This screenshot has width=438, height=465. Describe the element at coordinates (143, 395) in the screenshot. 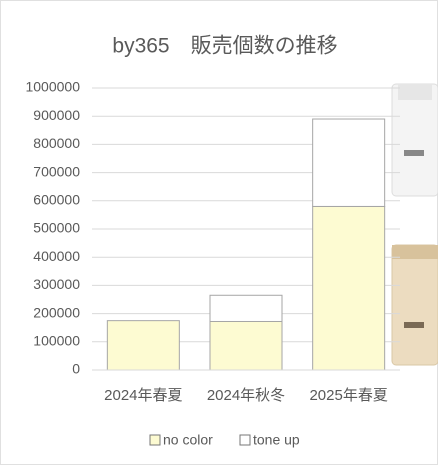

I see `x-tick-label: 2024年春夏` at that location.